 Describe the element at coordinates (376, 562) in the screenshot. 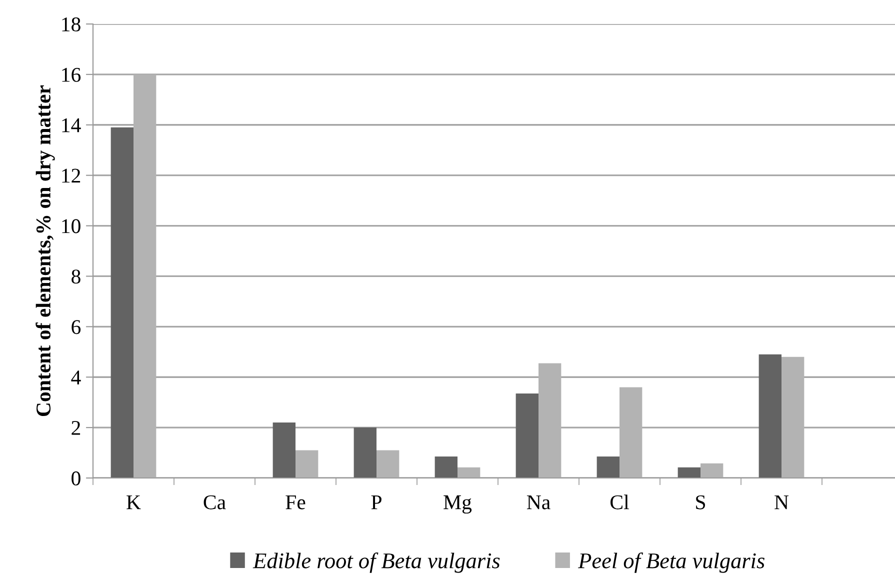

I see `legend-label: Edible root of Beta vulgaris` at that location.